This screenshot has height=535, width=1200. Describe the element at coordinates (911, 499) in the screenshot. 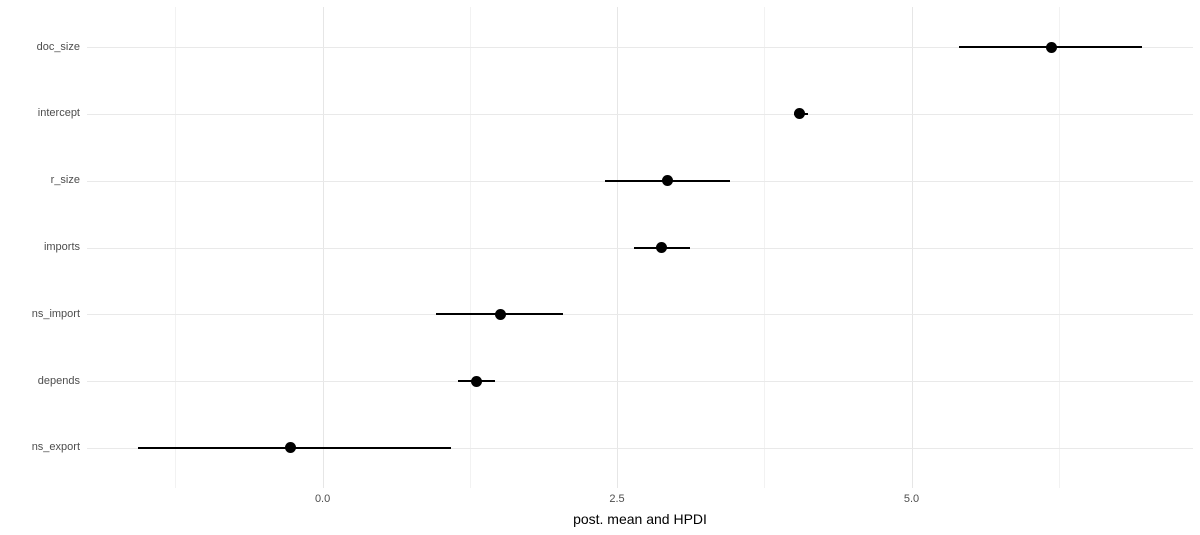

I see `x-tick-label-5.0: 5.0` at that location.